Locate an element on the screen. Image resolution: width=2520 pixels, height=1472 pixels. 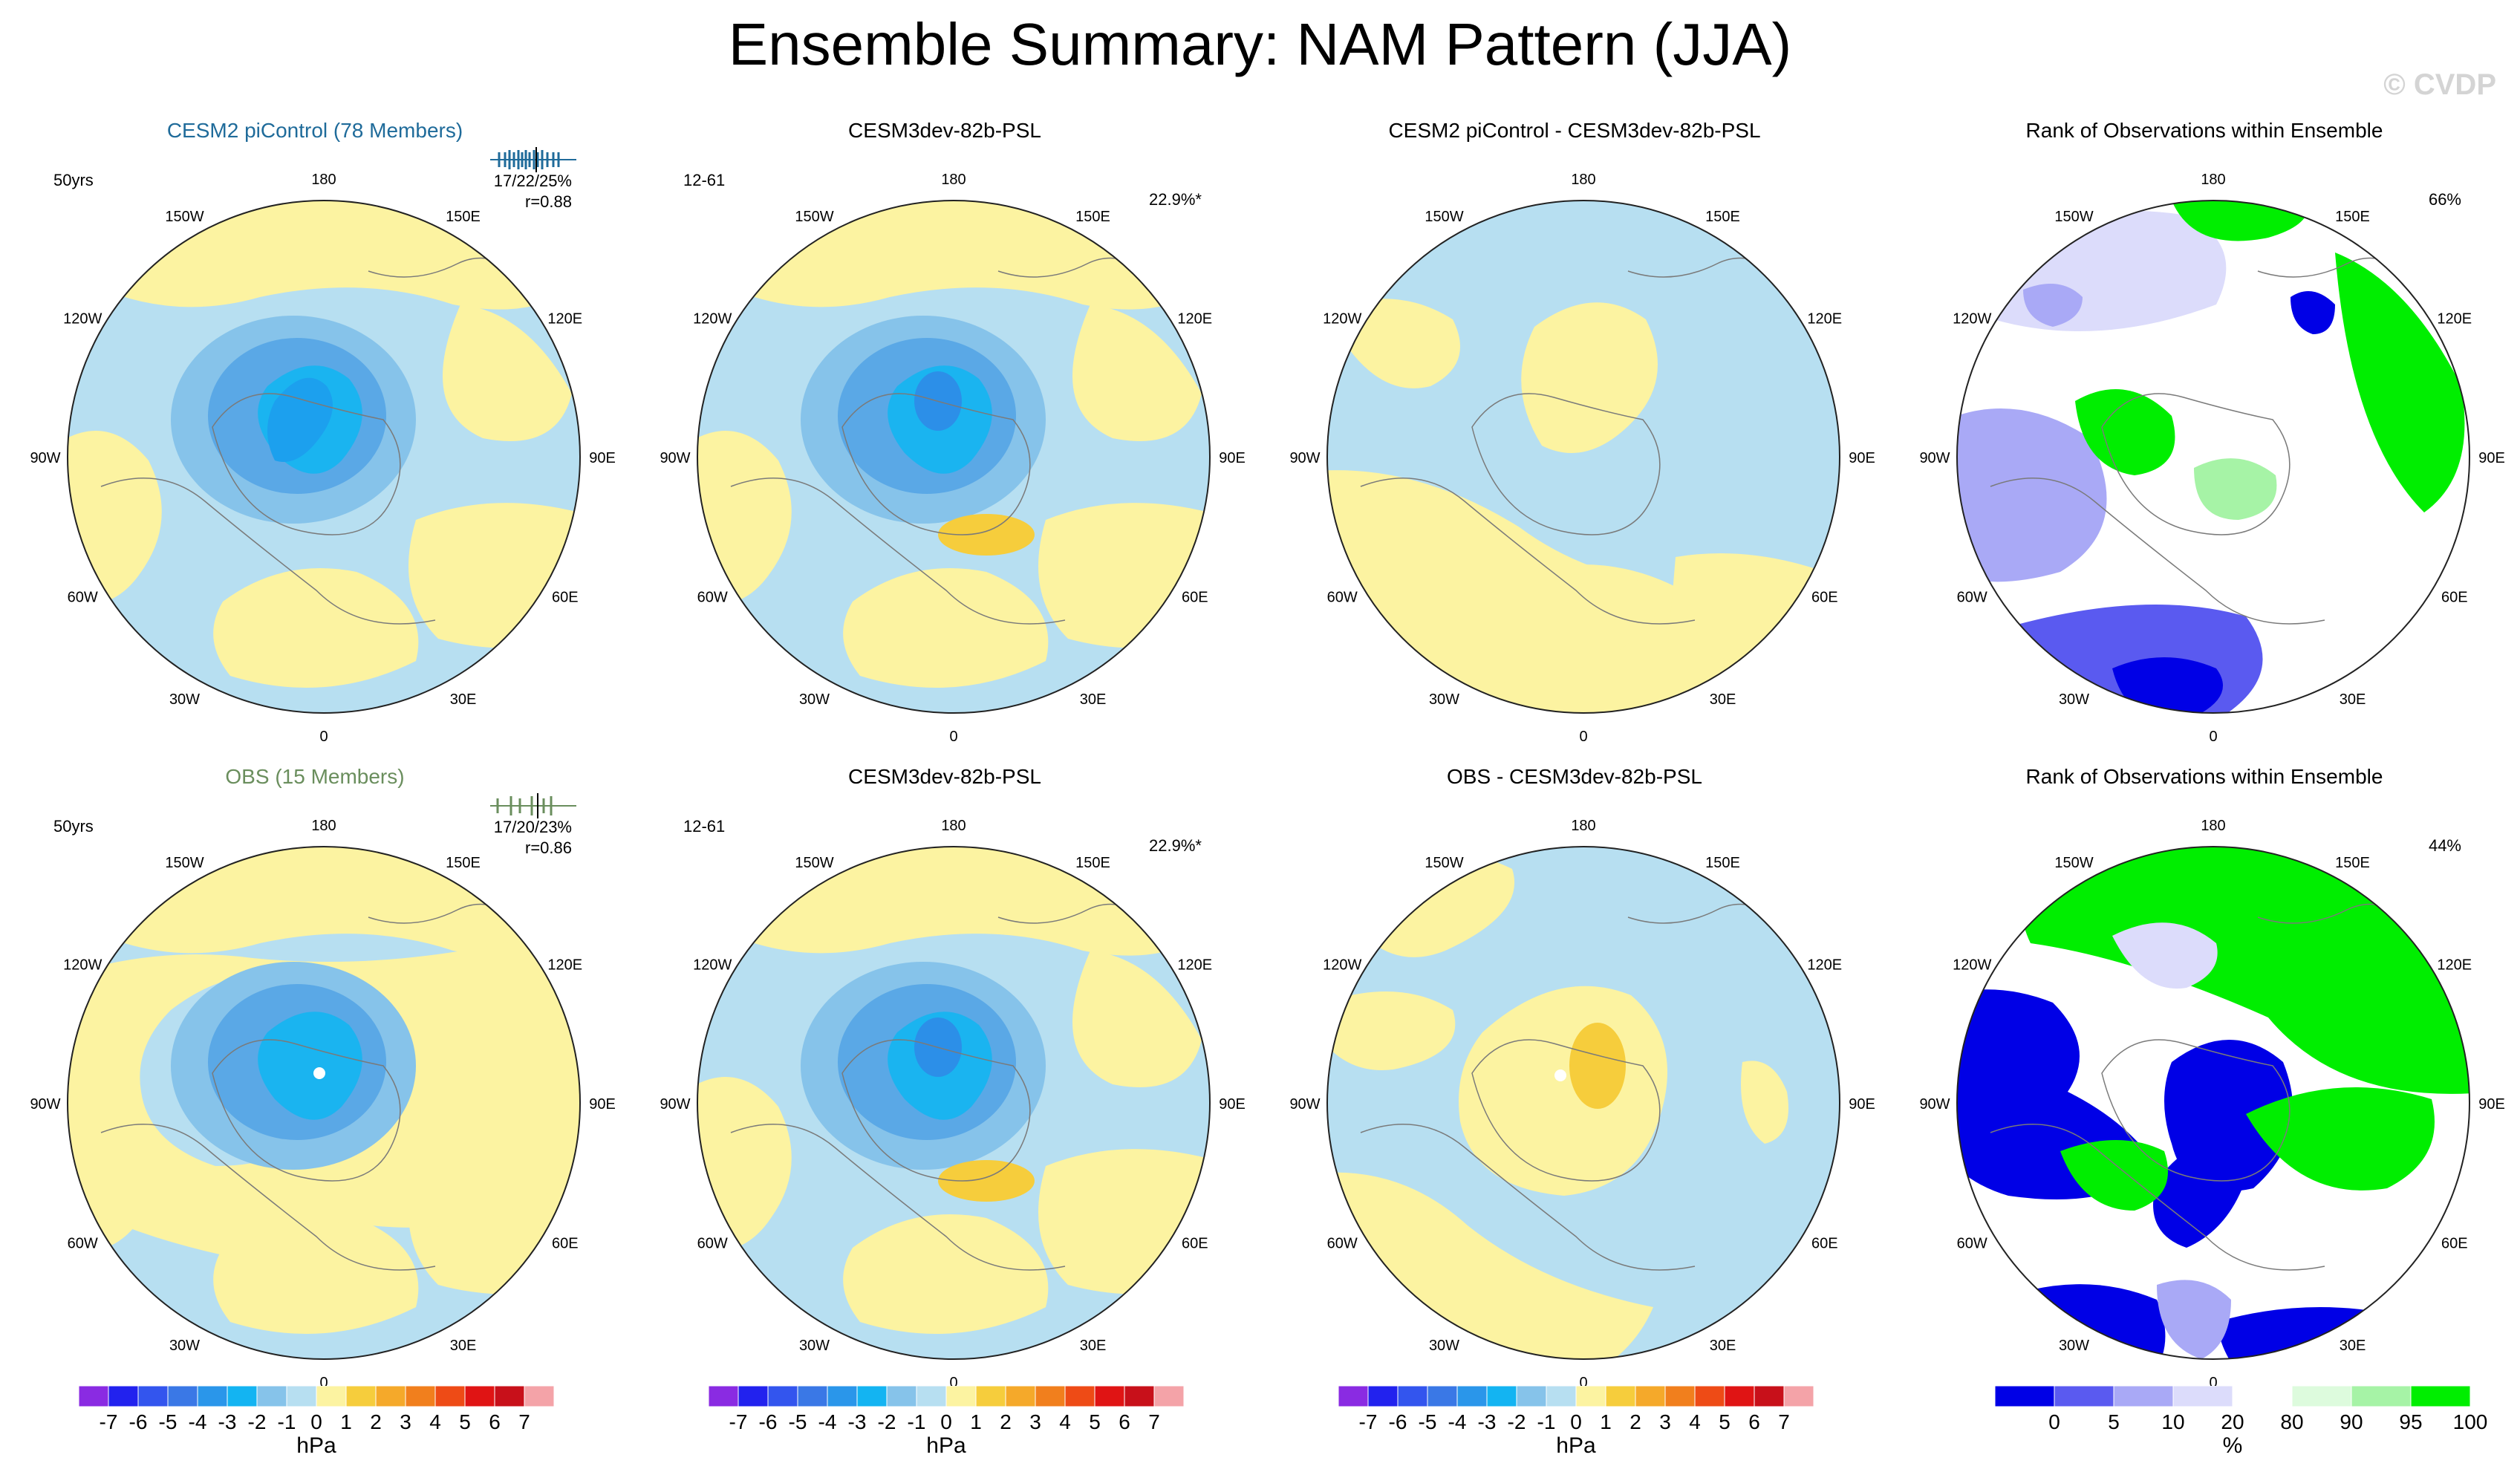
colorbar-label: 2 is located at coordinates (1635, 1421).